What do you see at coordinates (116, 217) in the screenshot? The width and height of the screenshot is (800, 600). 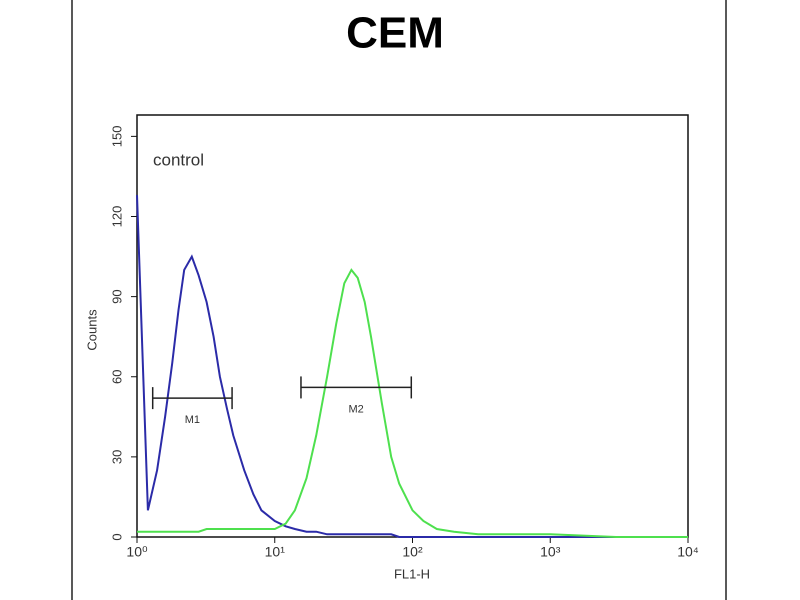 I see `y-tick-label: 120` at bounding box center [116, 217].